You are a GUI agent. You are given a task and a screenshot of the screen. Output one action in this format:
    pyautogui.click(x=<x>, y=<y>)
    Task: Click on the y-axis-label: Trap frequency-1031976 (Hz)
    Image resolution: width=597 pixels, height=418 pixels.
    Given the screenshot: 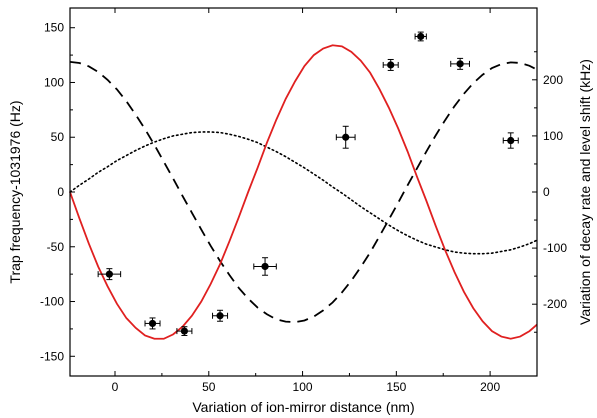 What is the action you would take?
    pyautogui.click(x=15, y=191)
    